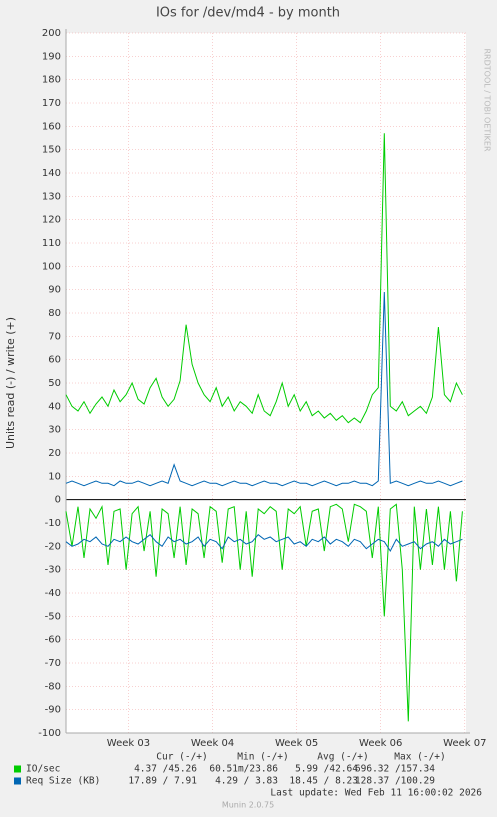  Describe the element at coordinates (53, 640) in the screenshot. I see `y-tick-label: -60` at that location.